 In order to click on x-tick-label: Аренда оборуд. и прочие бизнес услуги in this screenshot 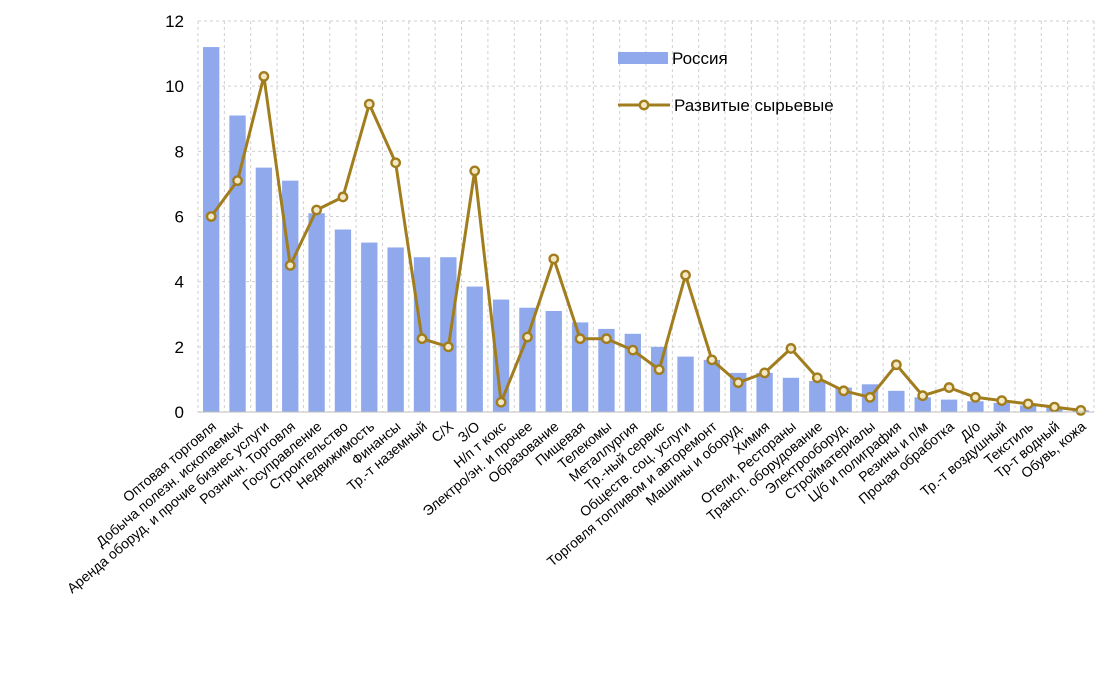, I will do `click(168, 507)`.